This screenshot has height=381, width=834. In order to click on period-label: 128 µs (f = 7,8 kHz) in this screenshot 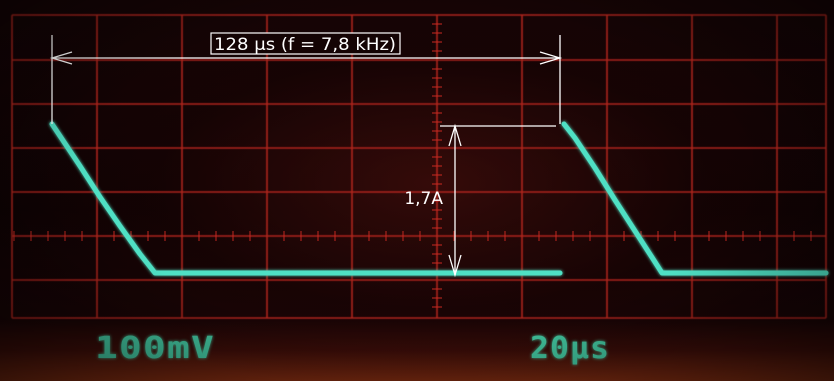, I will do `click(305, 45)`.